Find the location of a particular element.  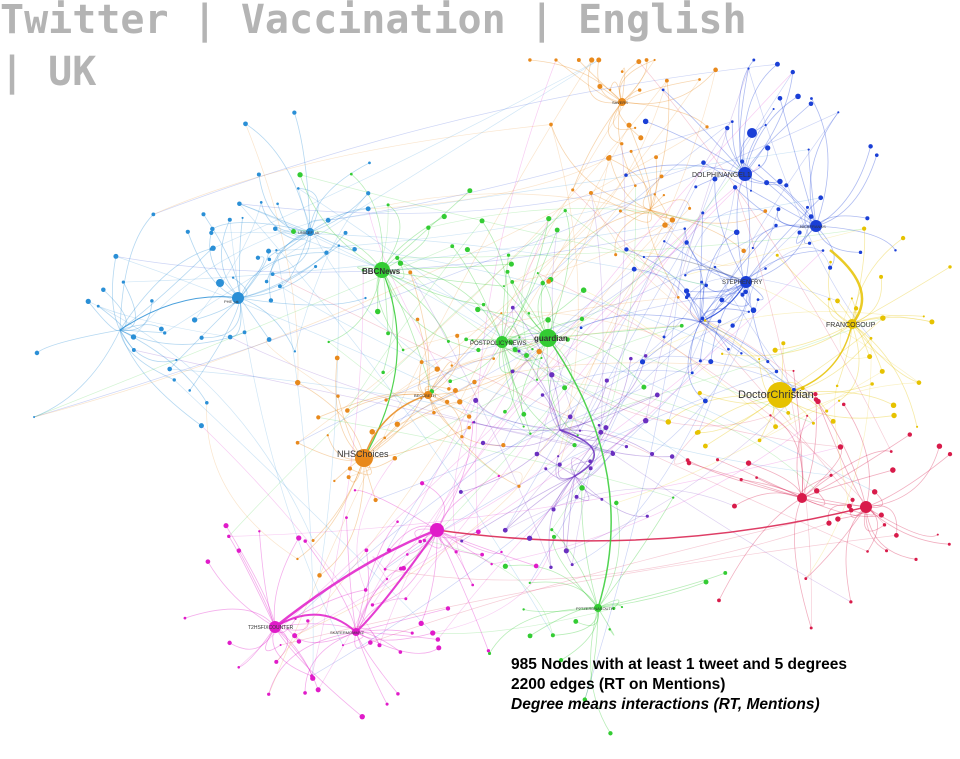

node-phe is located at coordinates (238, 298).